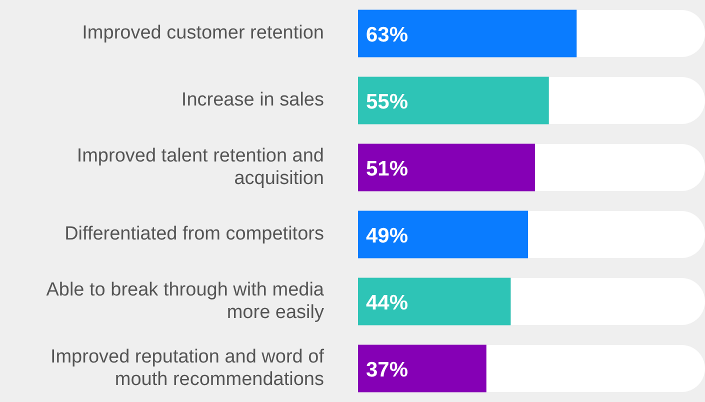  What do you see at coordinates (200, 167) in the screenshot?
I see `y-tick-label: Improved talent retention and acquisition` at bounding box center [200, 167].